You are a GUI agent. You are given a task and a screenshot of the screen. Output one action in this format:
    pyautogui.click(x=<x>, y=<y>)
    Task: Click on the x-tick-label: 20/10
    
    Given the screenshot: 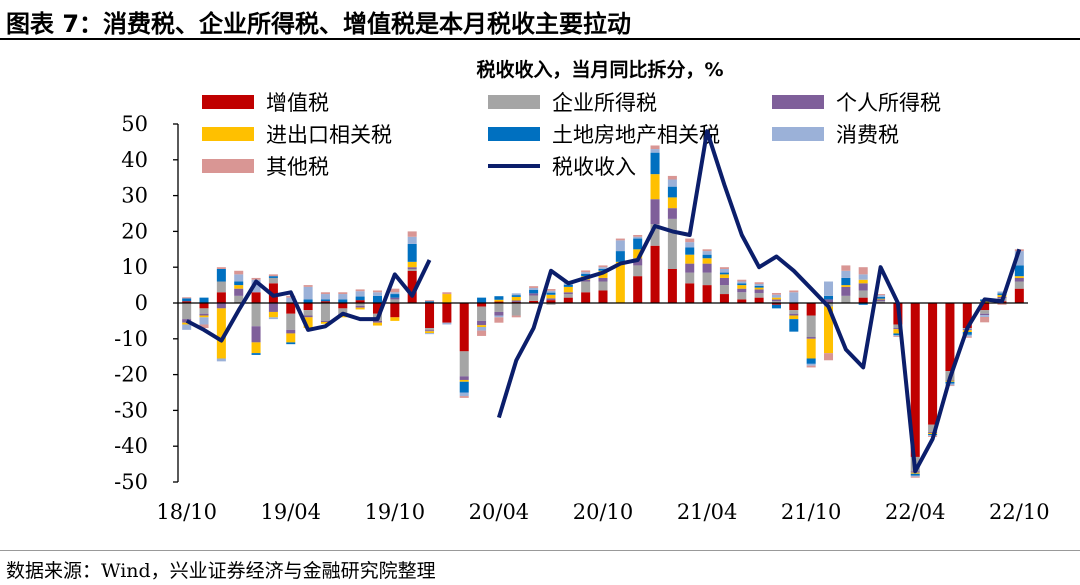 What is the action you would take?
    pyautogui.click(x=603, y=512)
    